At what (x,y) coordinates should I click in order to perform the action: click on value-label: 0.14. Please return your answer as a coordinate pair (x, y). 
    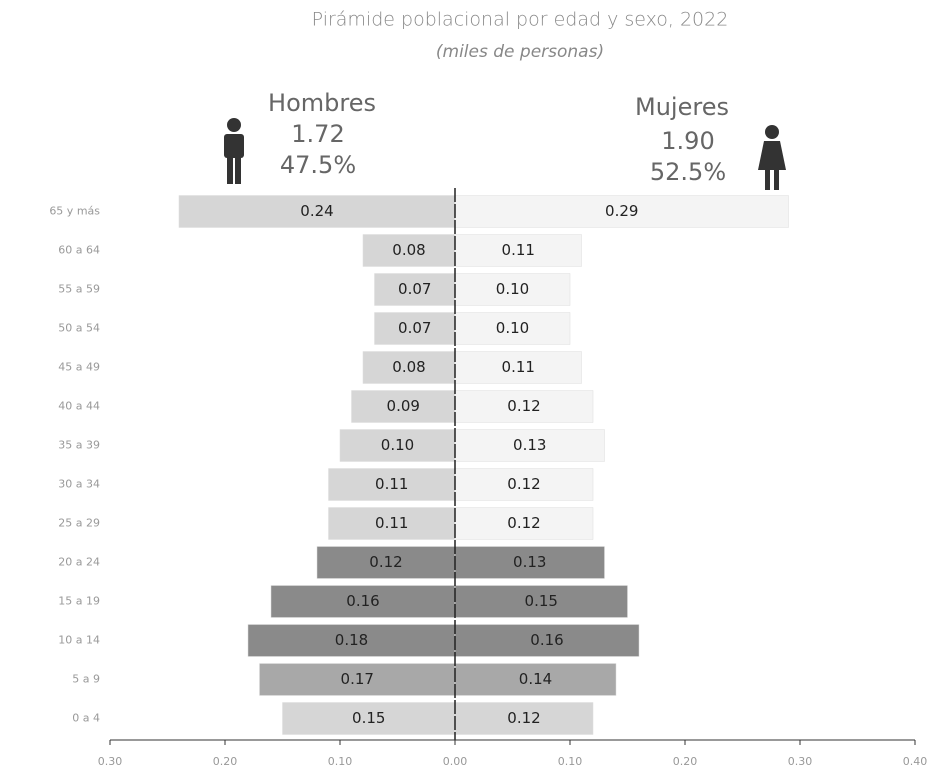
    Looking at the image, I should click on (535, 679).